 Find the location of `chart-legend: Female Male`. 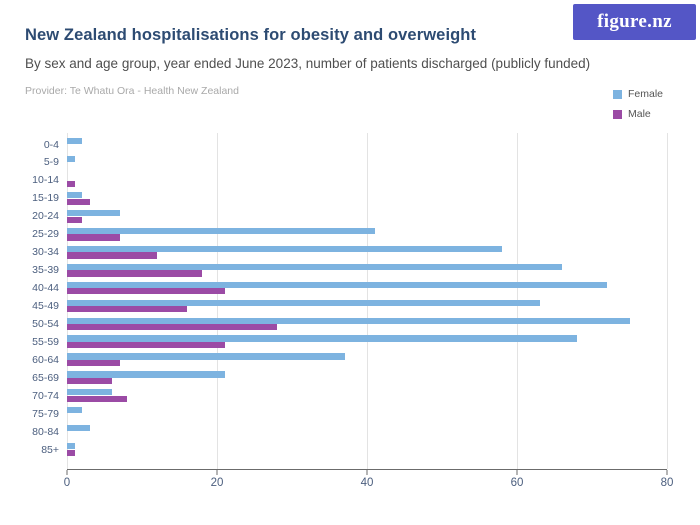

chart-legend: Female Male is located at coordinates (638, 109).